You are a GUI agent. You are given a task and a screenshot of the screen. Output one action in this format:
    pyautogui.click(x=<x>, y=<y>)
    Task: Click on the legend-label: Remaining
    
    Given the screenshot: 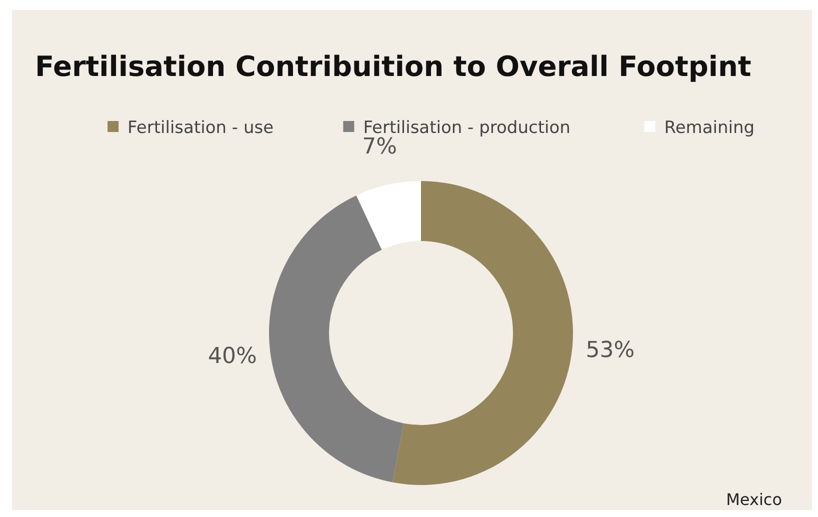 What is the action you would take?
    pyautogui.click(x=709, y=128)
    